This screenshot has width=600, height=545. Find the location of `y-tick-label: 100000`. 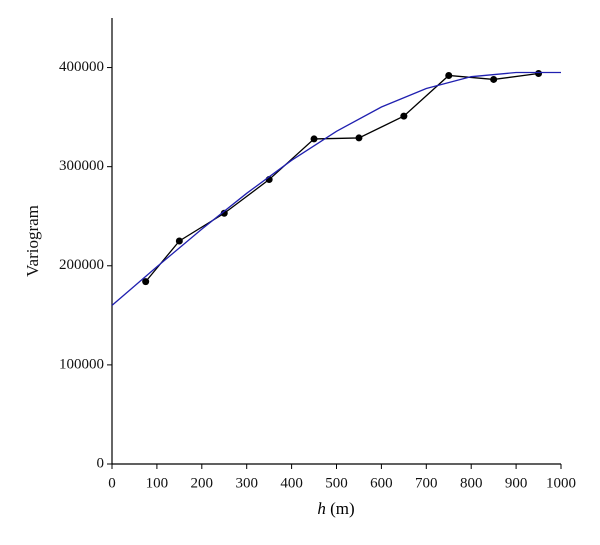

y-tick-label: 100000 is located at coordinates (81, 364).